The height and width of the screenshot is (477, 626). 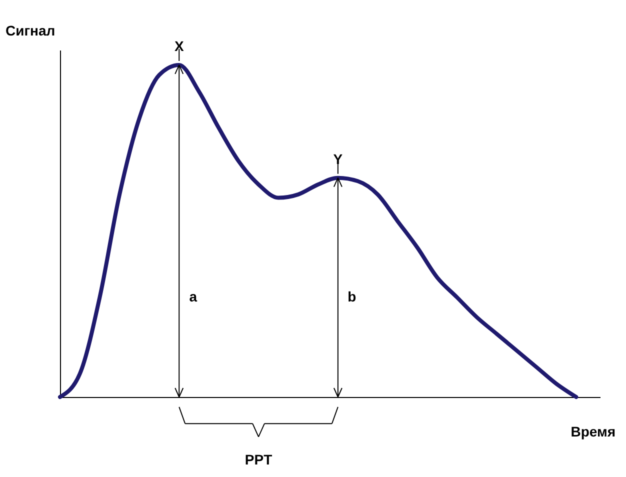 What do you see at coordinates (352, 296) in the screenshot?
I see `annotation: b` at bounding box center [352, 296].